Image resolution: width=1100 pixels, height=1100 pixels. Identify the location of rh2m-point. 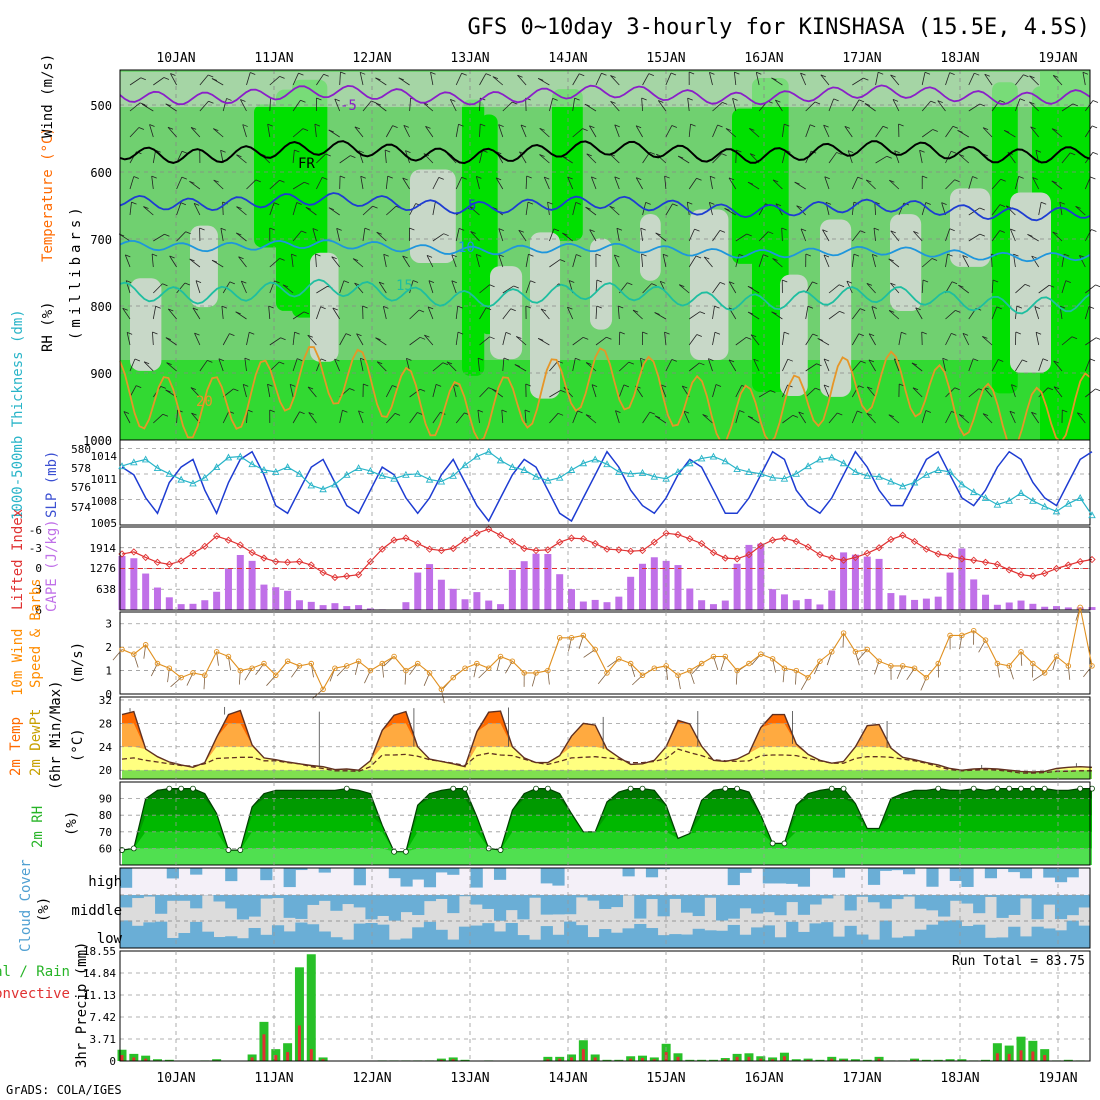
(1009, 788).